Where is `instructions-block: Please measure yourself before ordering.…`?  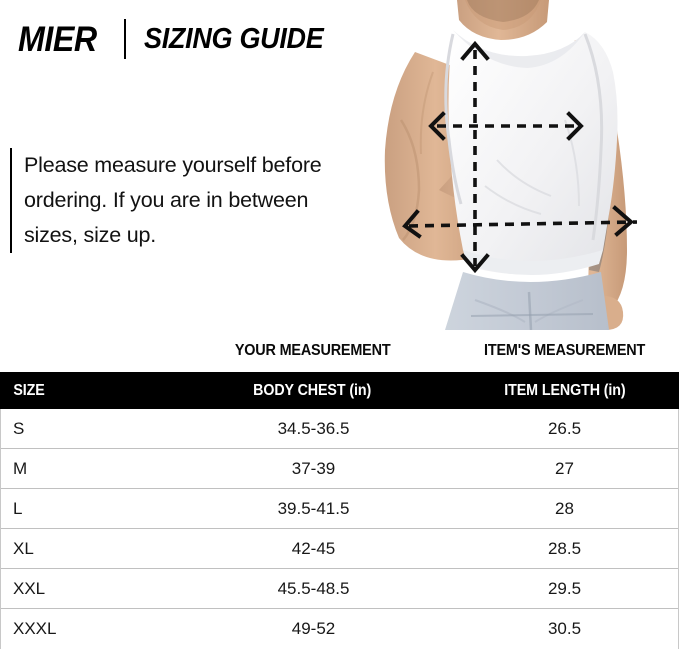 instructions-block: Please measure yourself before ordering.… is located at coordinates (183, 200).